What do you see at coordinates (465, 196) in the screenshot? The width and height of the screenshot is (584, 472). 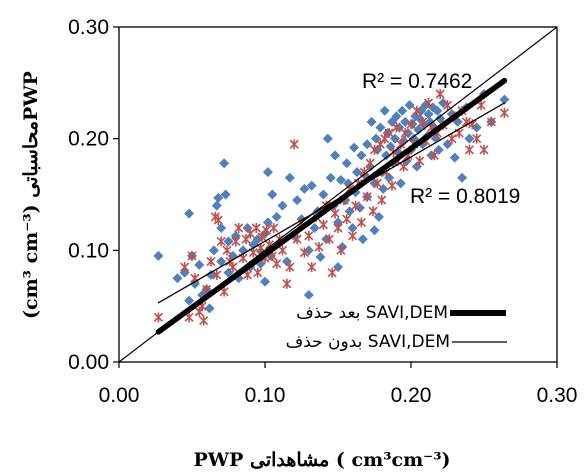 I see `r2-annotation-thin: R² = 0.8019` at bounding box center [465, 196].